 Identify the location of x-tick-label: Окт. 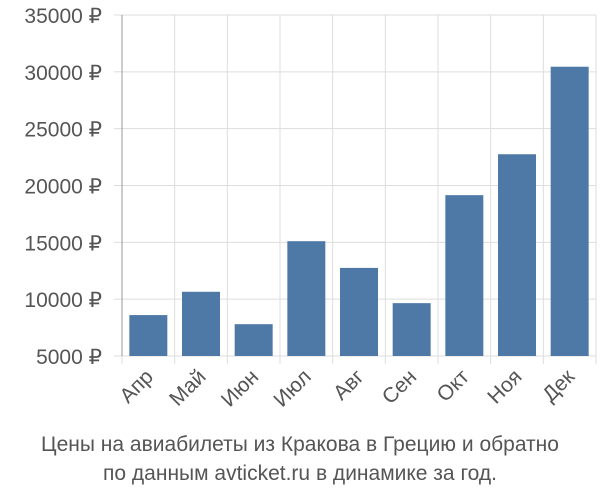
(454, 386).